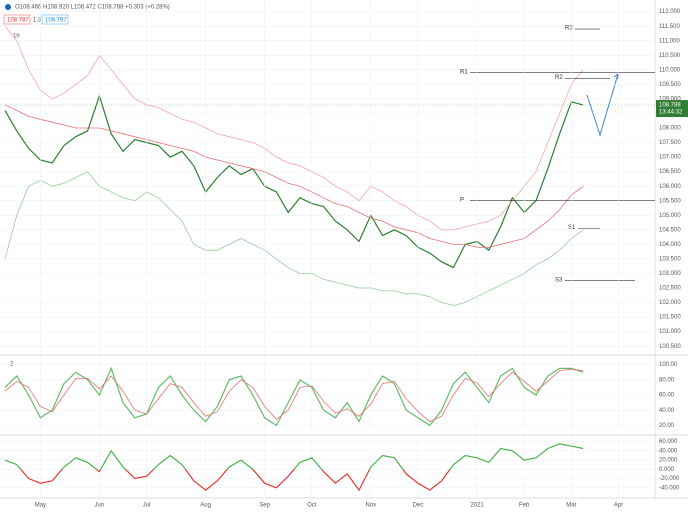 This screenshot has height=512, width=688. What do you see at coordinates (670, 12) in the screenshot?
I see `y-tick-label: 112.000` at bounding box center [670, 12].